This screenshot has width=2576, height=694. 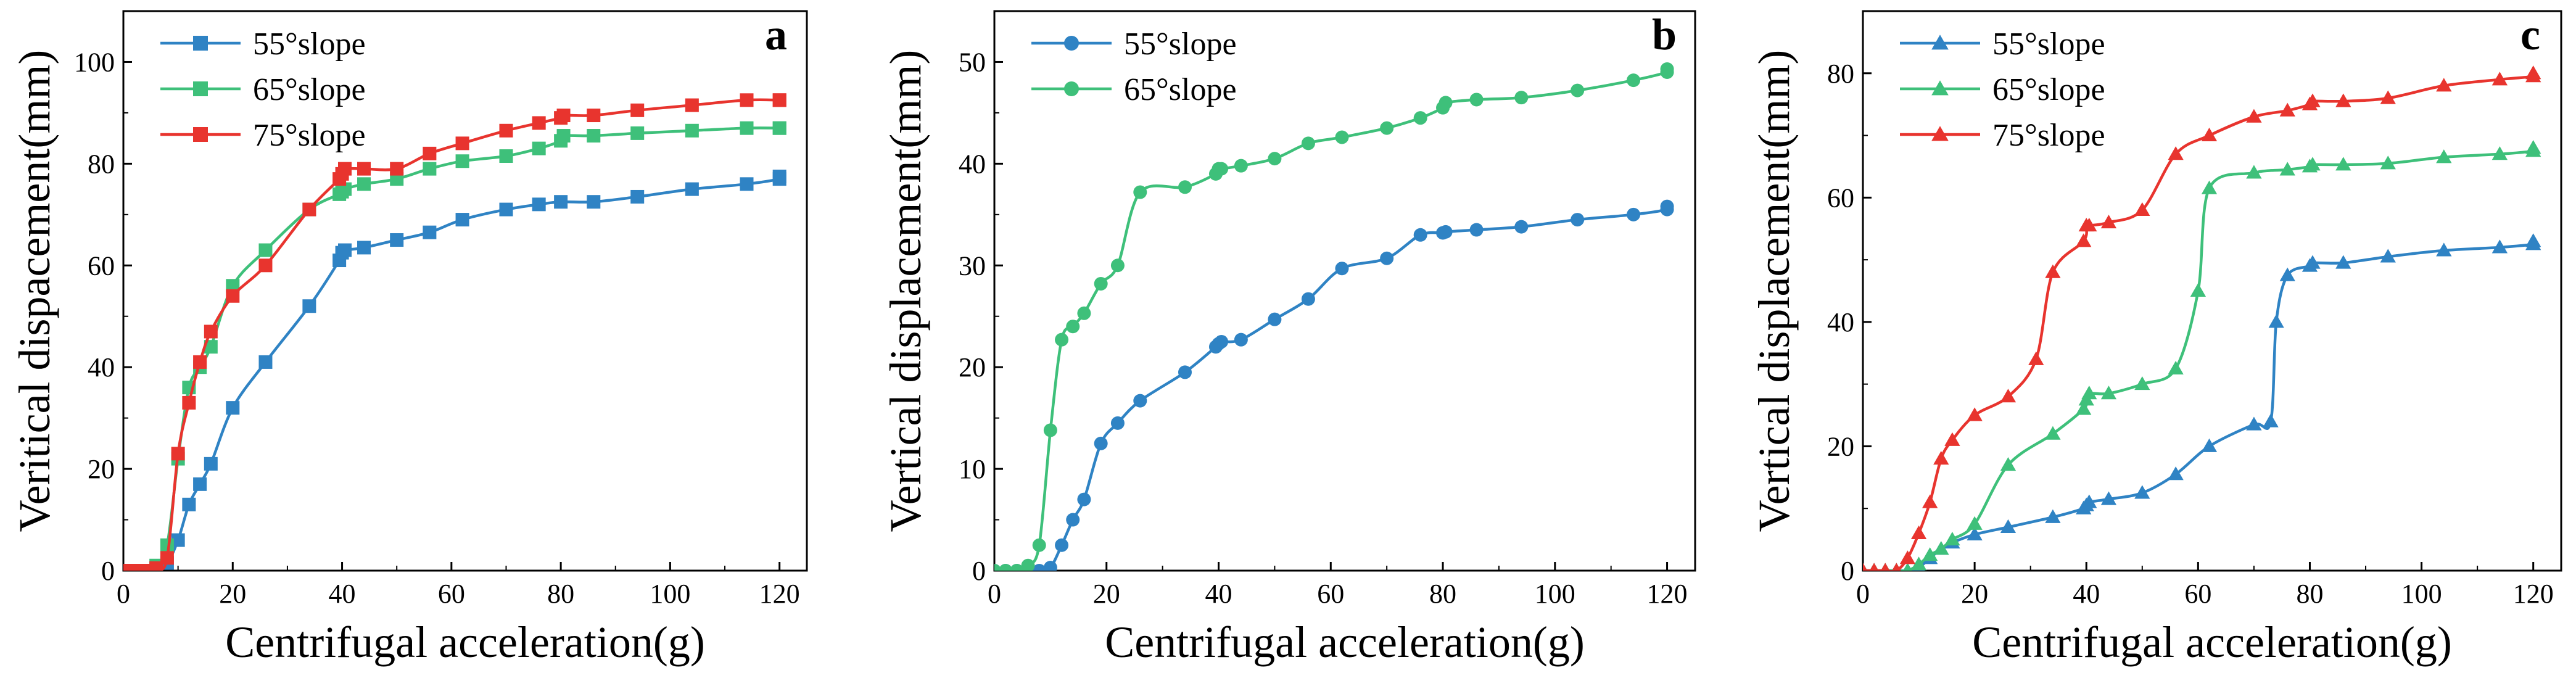 I want to click on panel-letter: c, so click(x=2530, y=34).